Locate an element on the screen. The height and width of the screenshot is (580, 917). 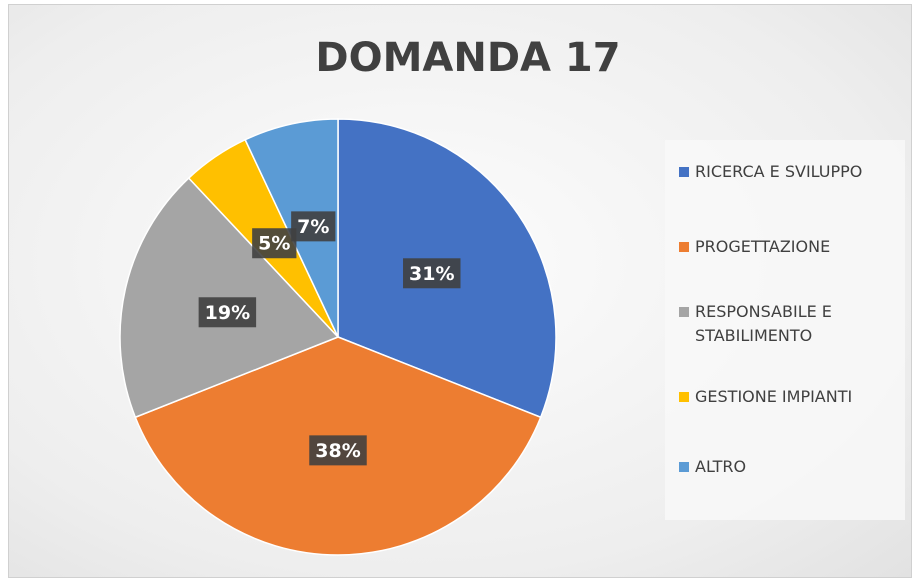
legend-label: PROGETTAZIONE is located at coordinates (763, 246).